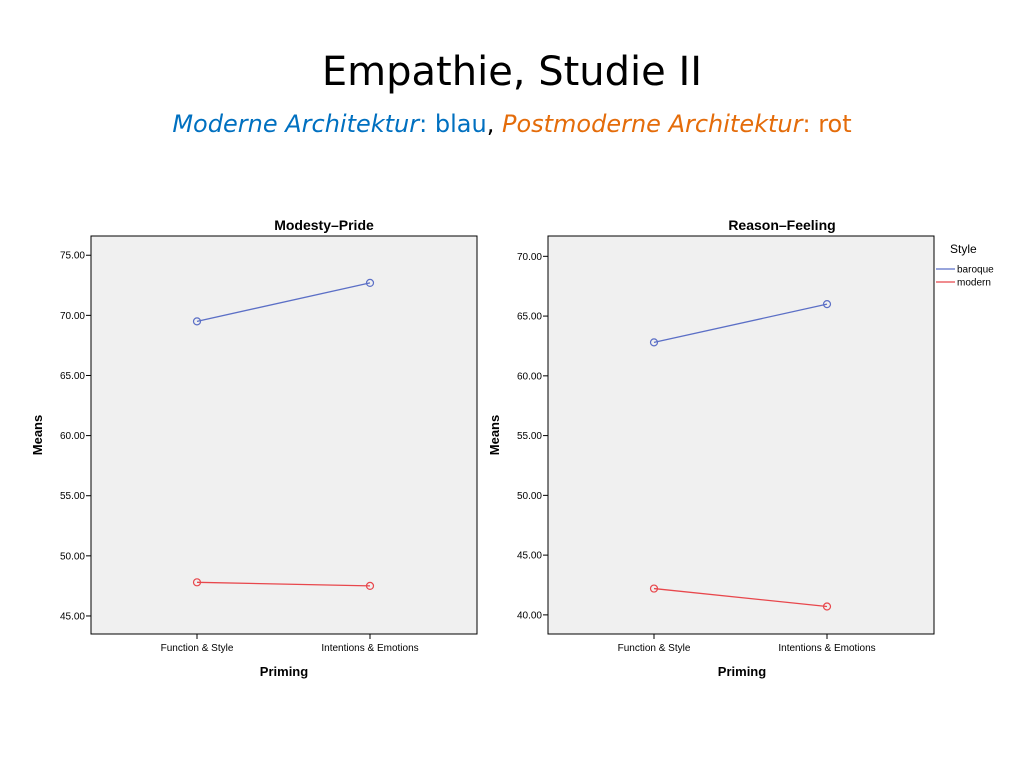 The image size is (1024, 768). Describe the element at coordinates (324, 225) in the screenshot. I see `chart1-title: Modesty–Pride` at that location.